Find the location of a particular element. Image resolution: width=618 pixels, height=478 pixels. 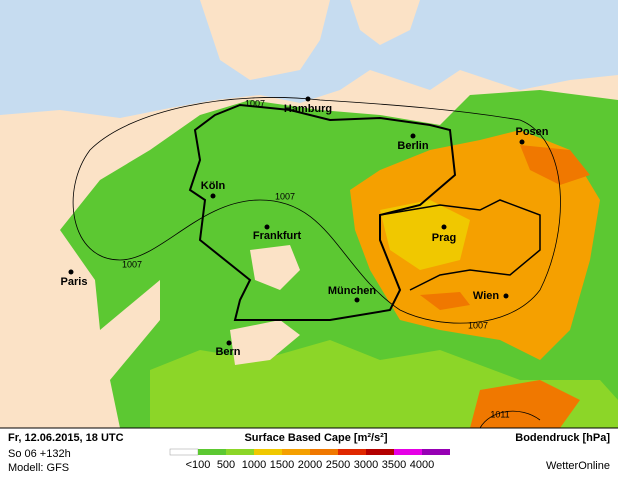

isobar-label: 1011 is located at coordinates (499, 414).